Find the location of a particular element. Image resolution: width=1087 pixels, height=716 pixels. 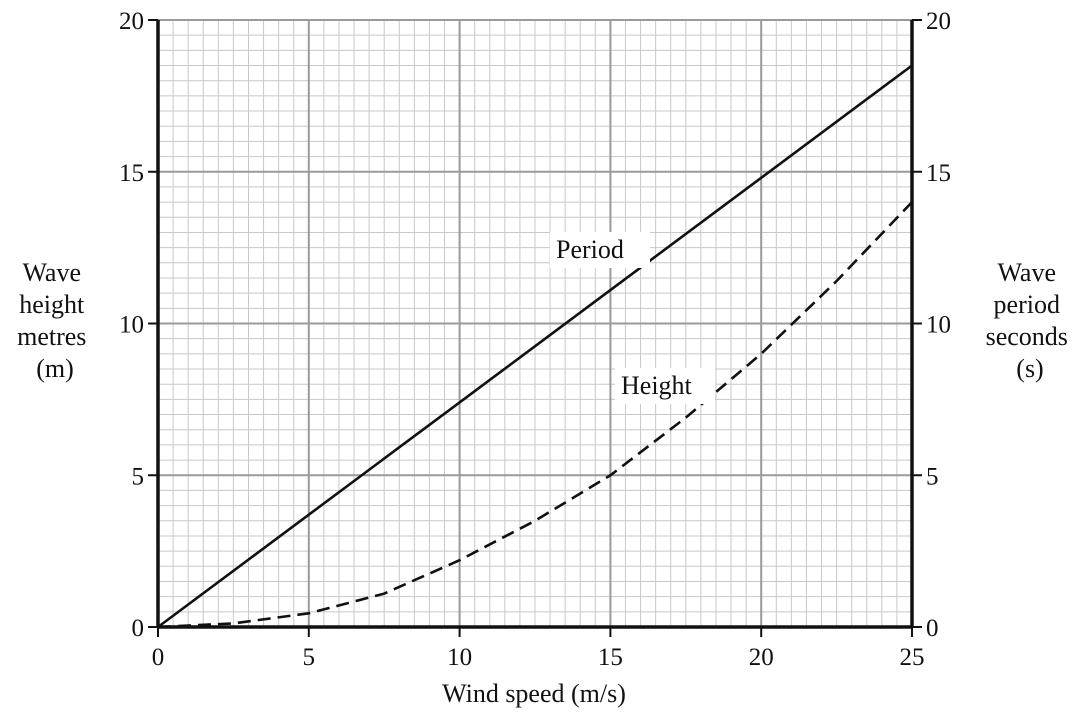

right-tick-label: 15 is located at coordinates (938, 173).